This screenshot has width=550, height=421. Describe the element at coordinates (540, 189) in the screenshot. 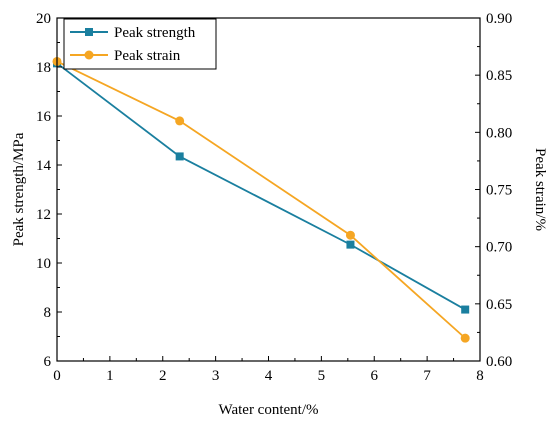

I see `y2-axis-title: Peak strain/%` at that location.